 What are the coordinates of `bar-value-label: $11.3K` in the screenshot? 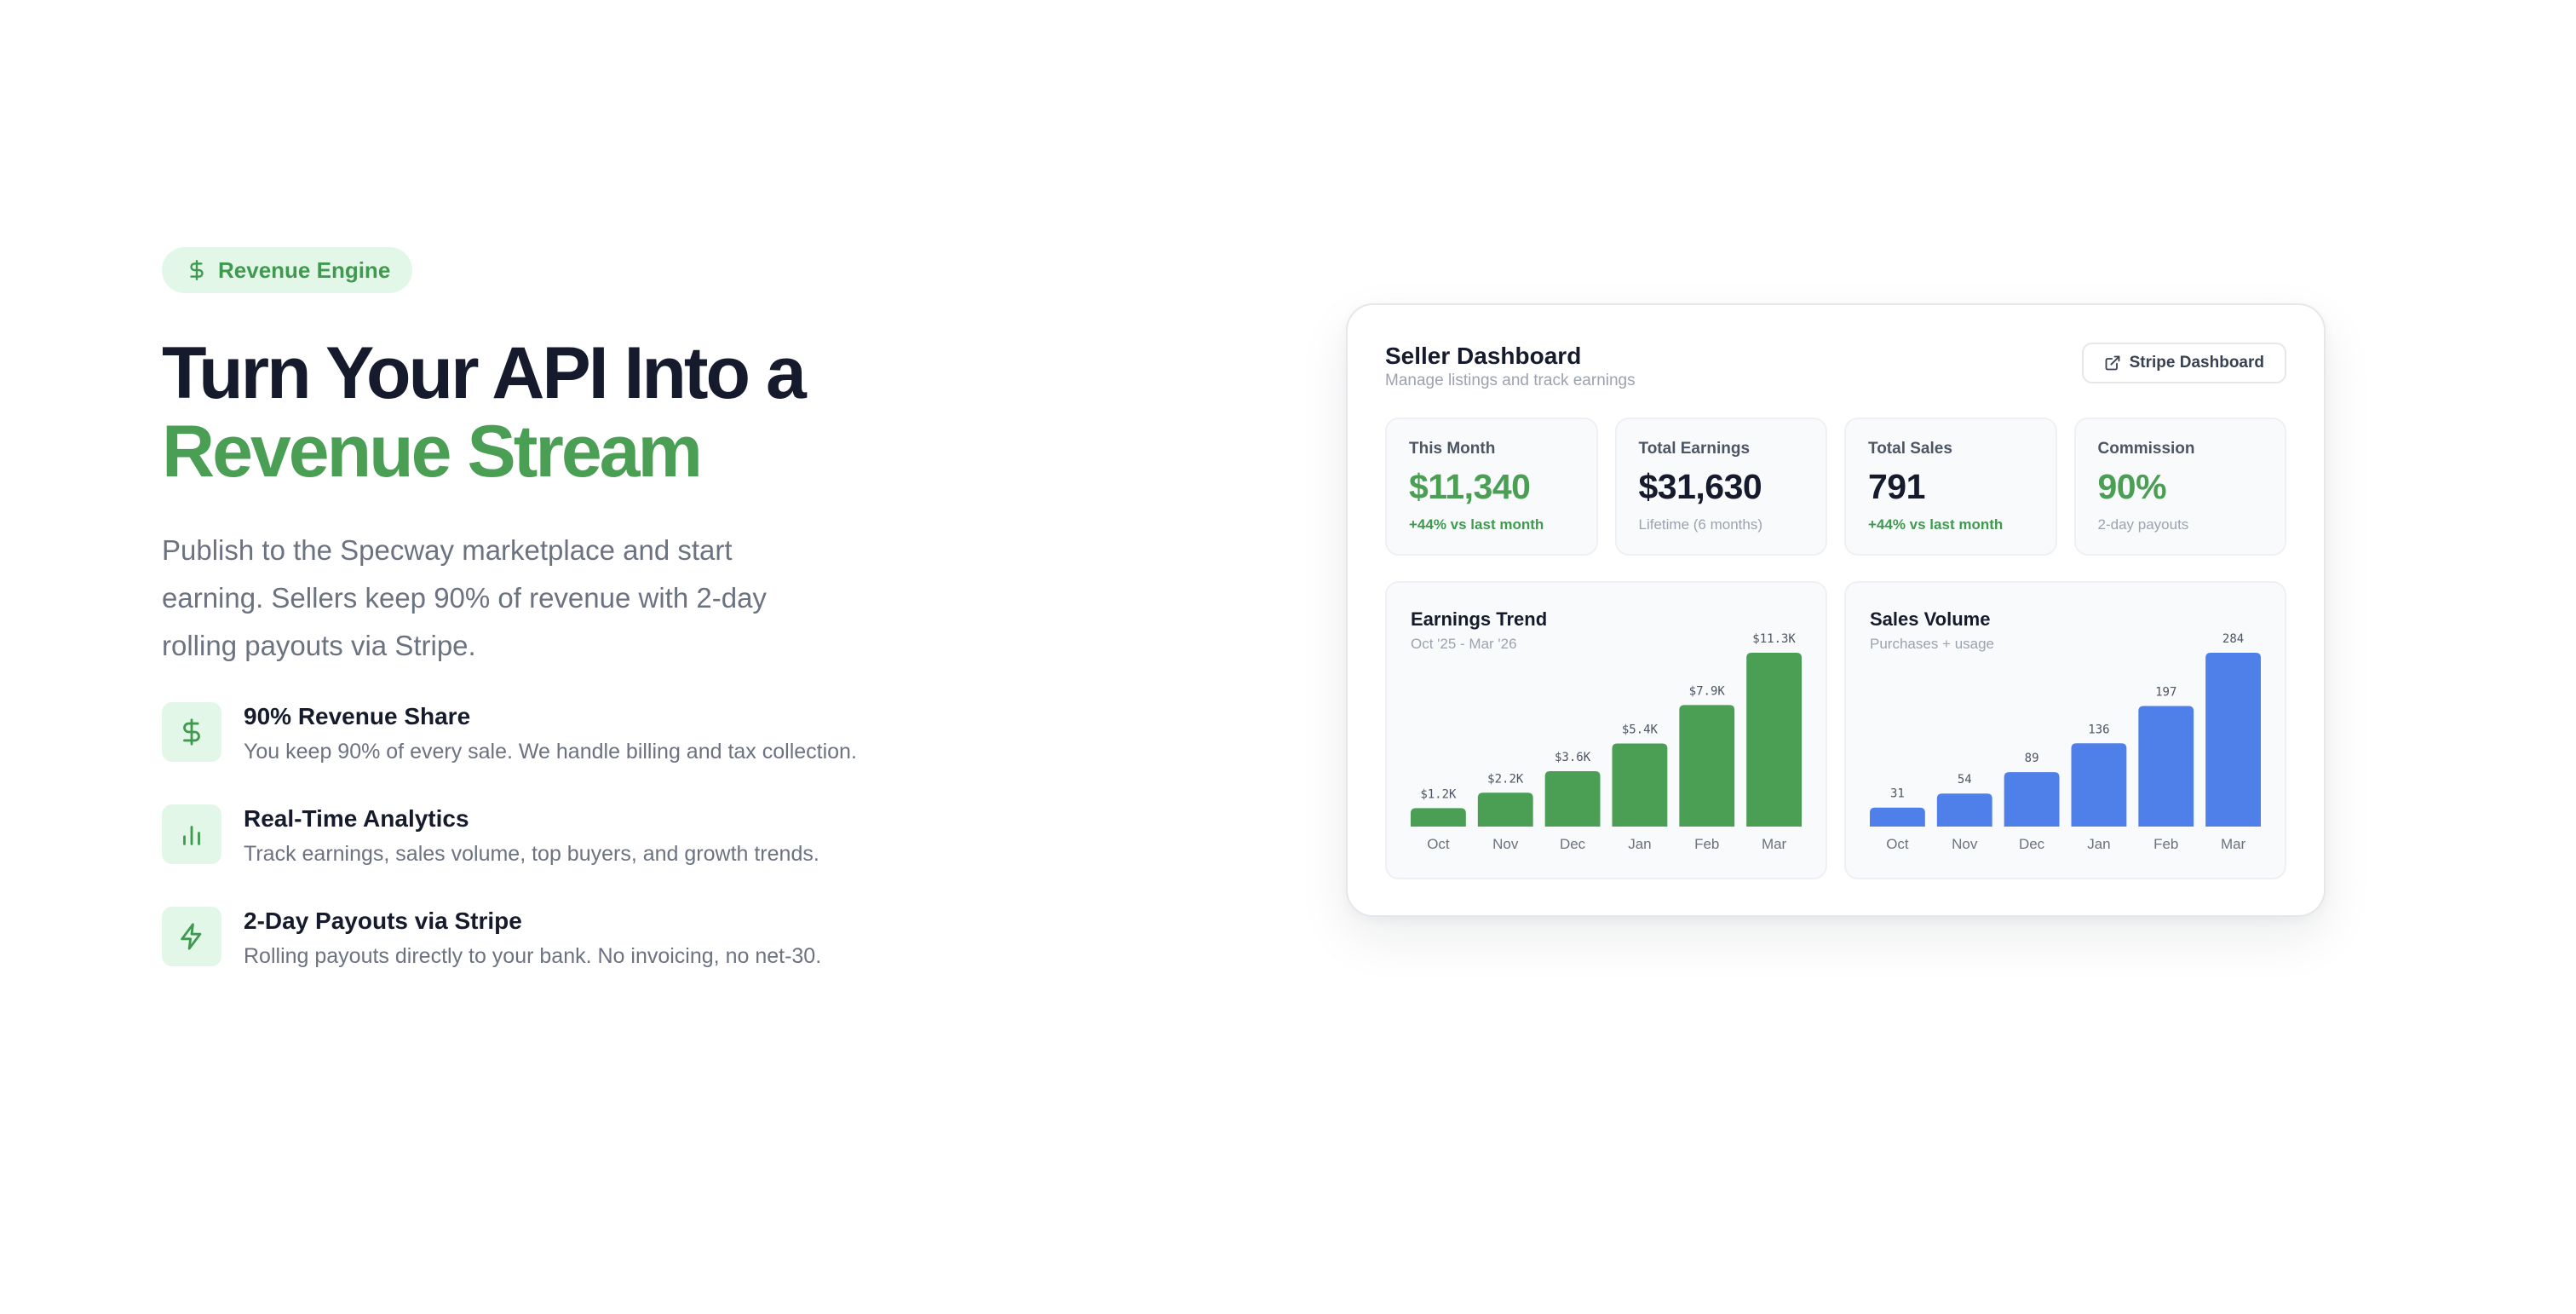 It's located at (1774, 639).